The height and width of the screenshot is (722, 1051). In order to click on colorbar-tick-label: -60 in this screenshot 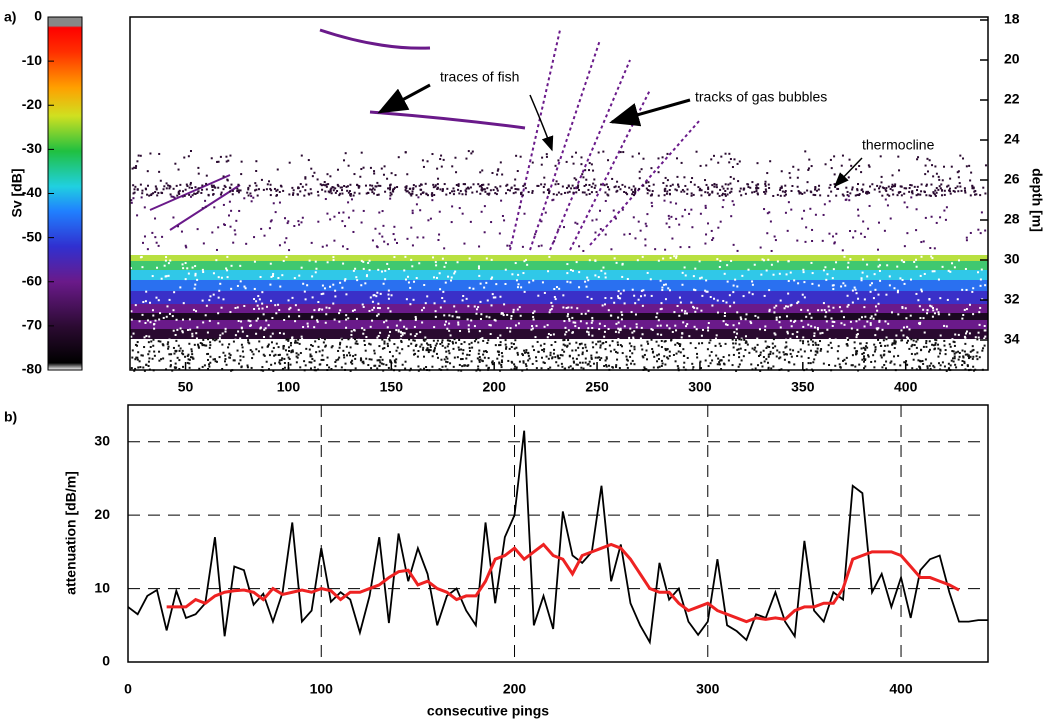, I will do `click(32, 280)`.